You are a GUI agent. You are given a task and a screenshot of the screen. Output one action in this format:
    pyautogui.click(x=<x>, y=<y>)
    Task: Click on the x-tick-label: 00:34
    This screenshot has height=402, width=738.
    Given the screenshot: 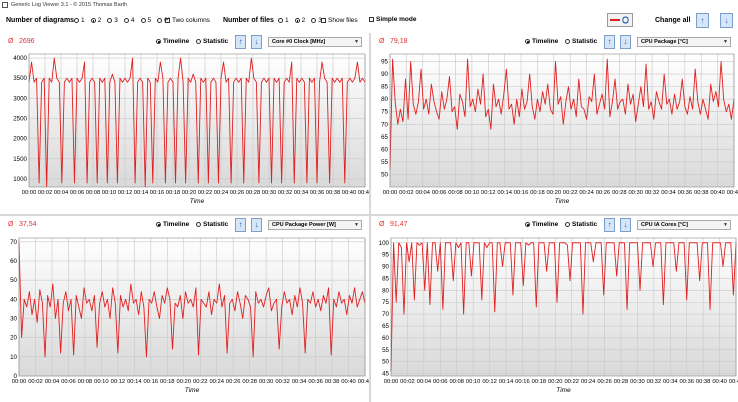 What is the action you would take?
    pyautogui.click(x=299, y=382)
    